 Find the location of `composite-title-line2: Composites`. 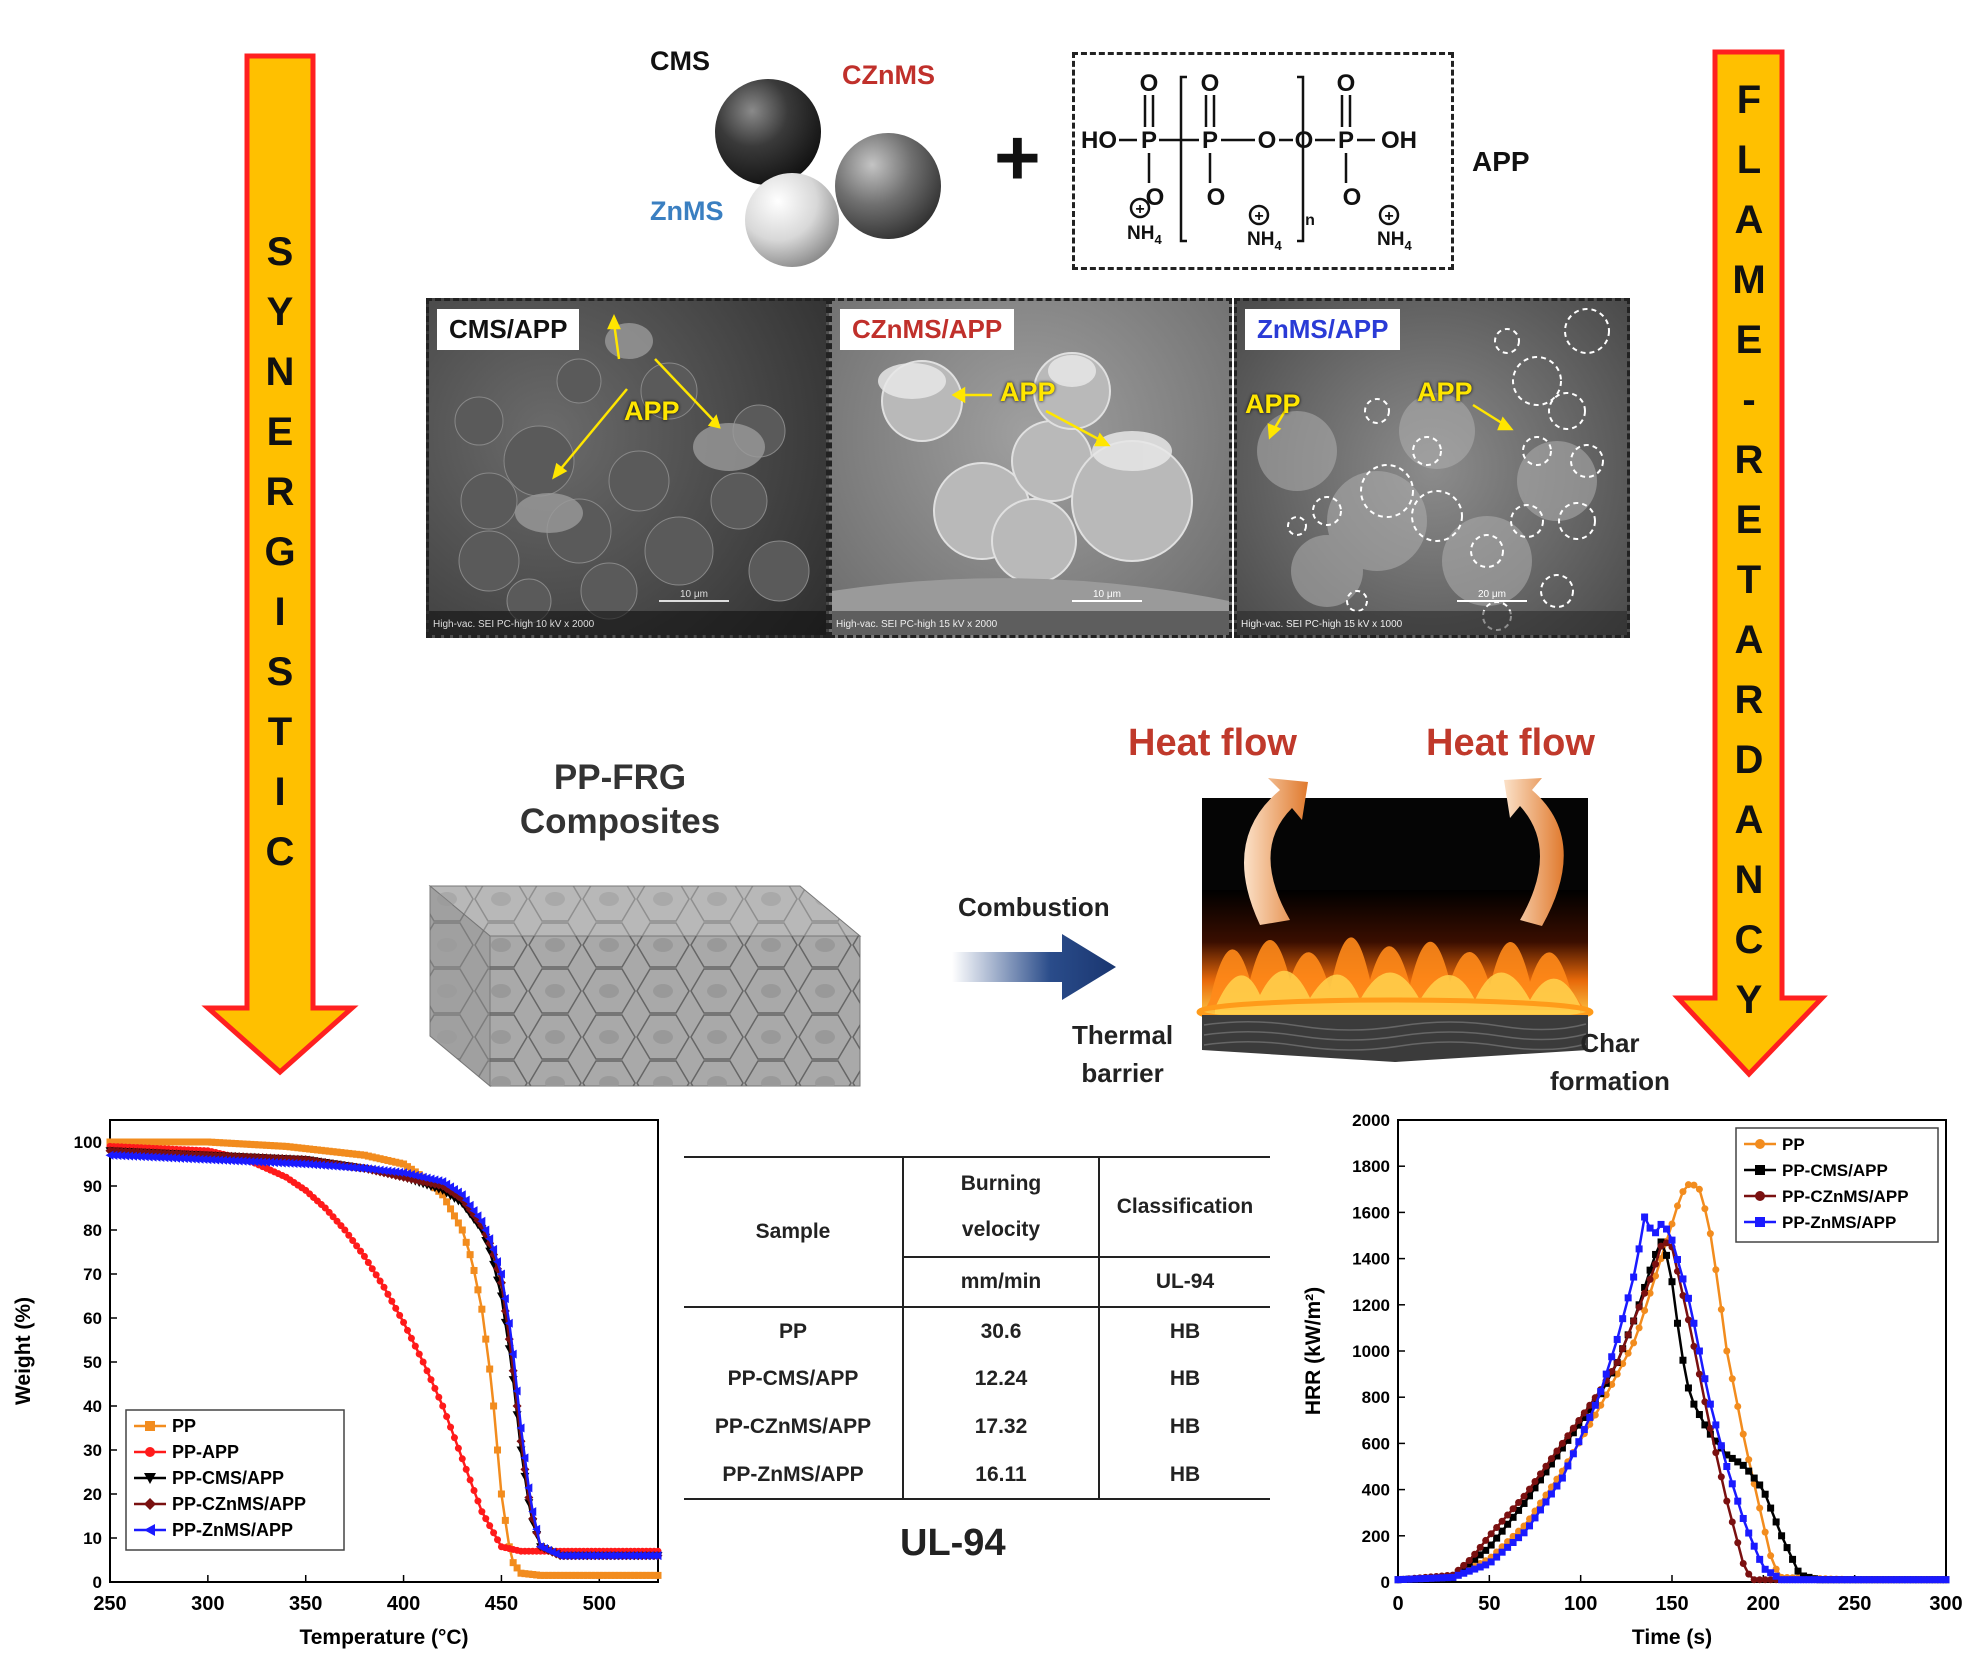

composite-title-line2: Composites is located at coordinates (620, 821).